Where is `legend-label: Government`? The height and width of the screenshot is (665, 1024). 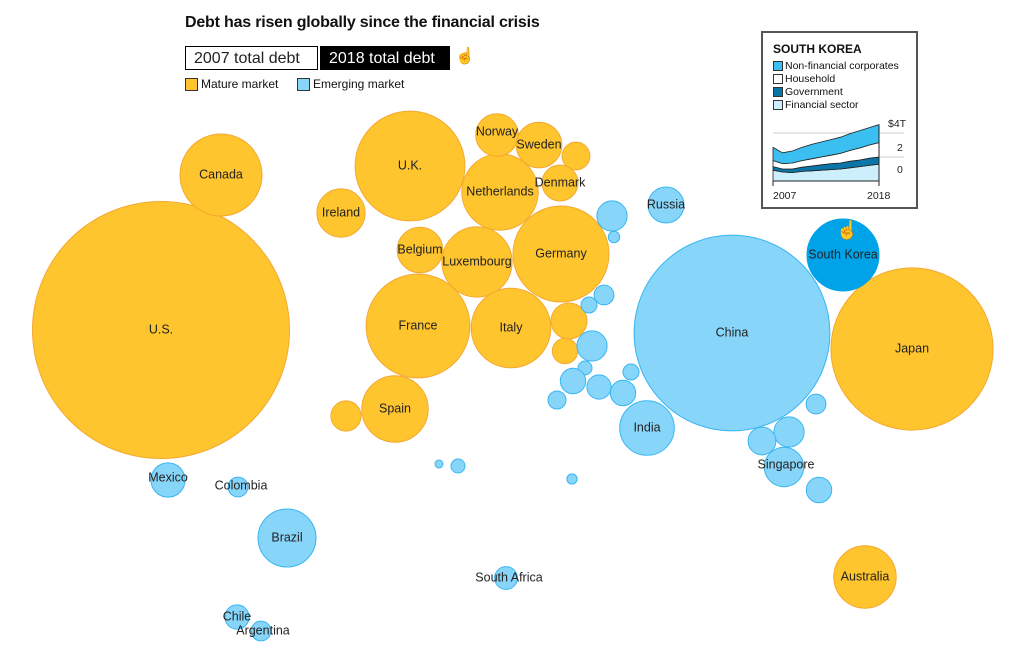
legend-label: Government is located at coordinates (814, 92).